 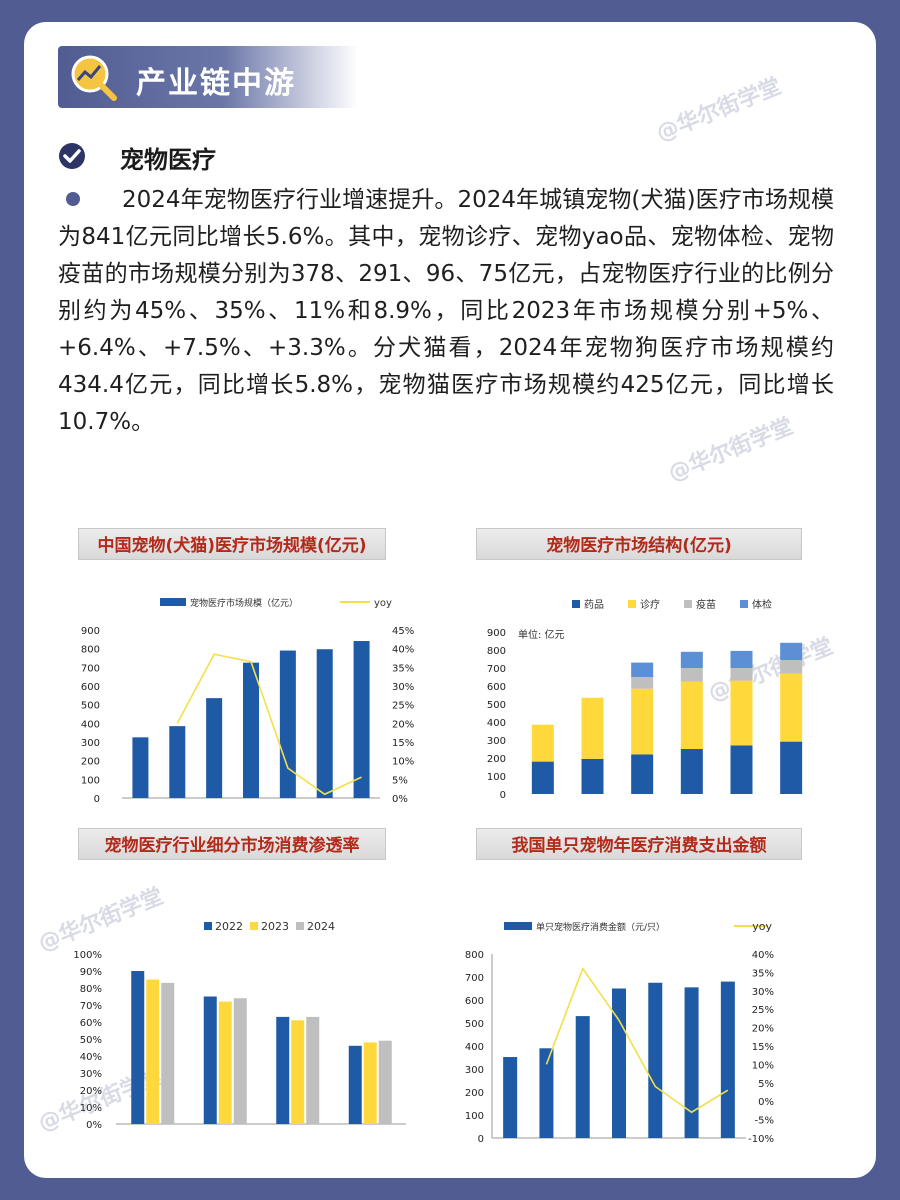 I want to click on chart4-title: 我国单只宠物年医疗消费支出金额, so click(x=639, y=846).